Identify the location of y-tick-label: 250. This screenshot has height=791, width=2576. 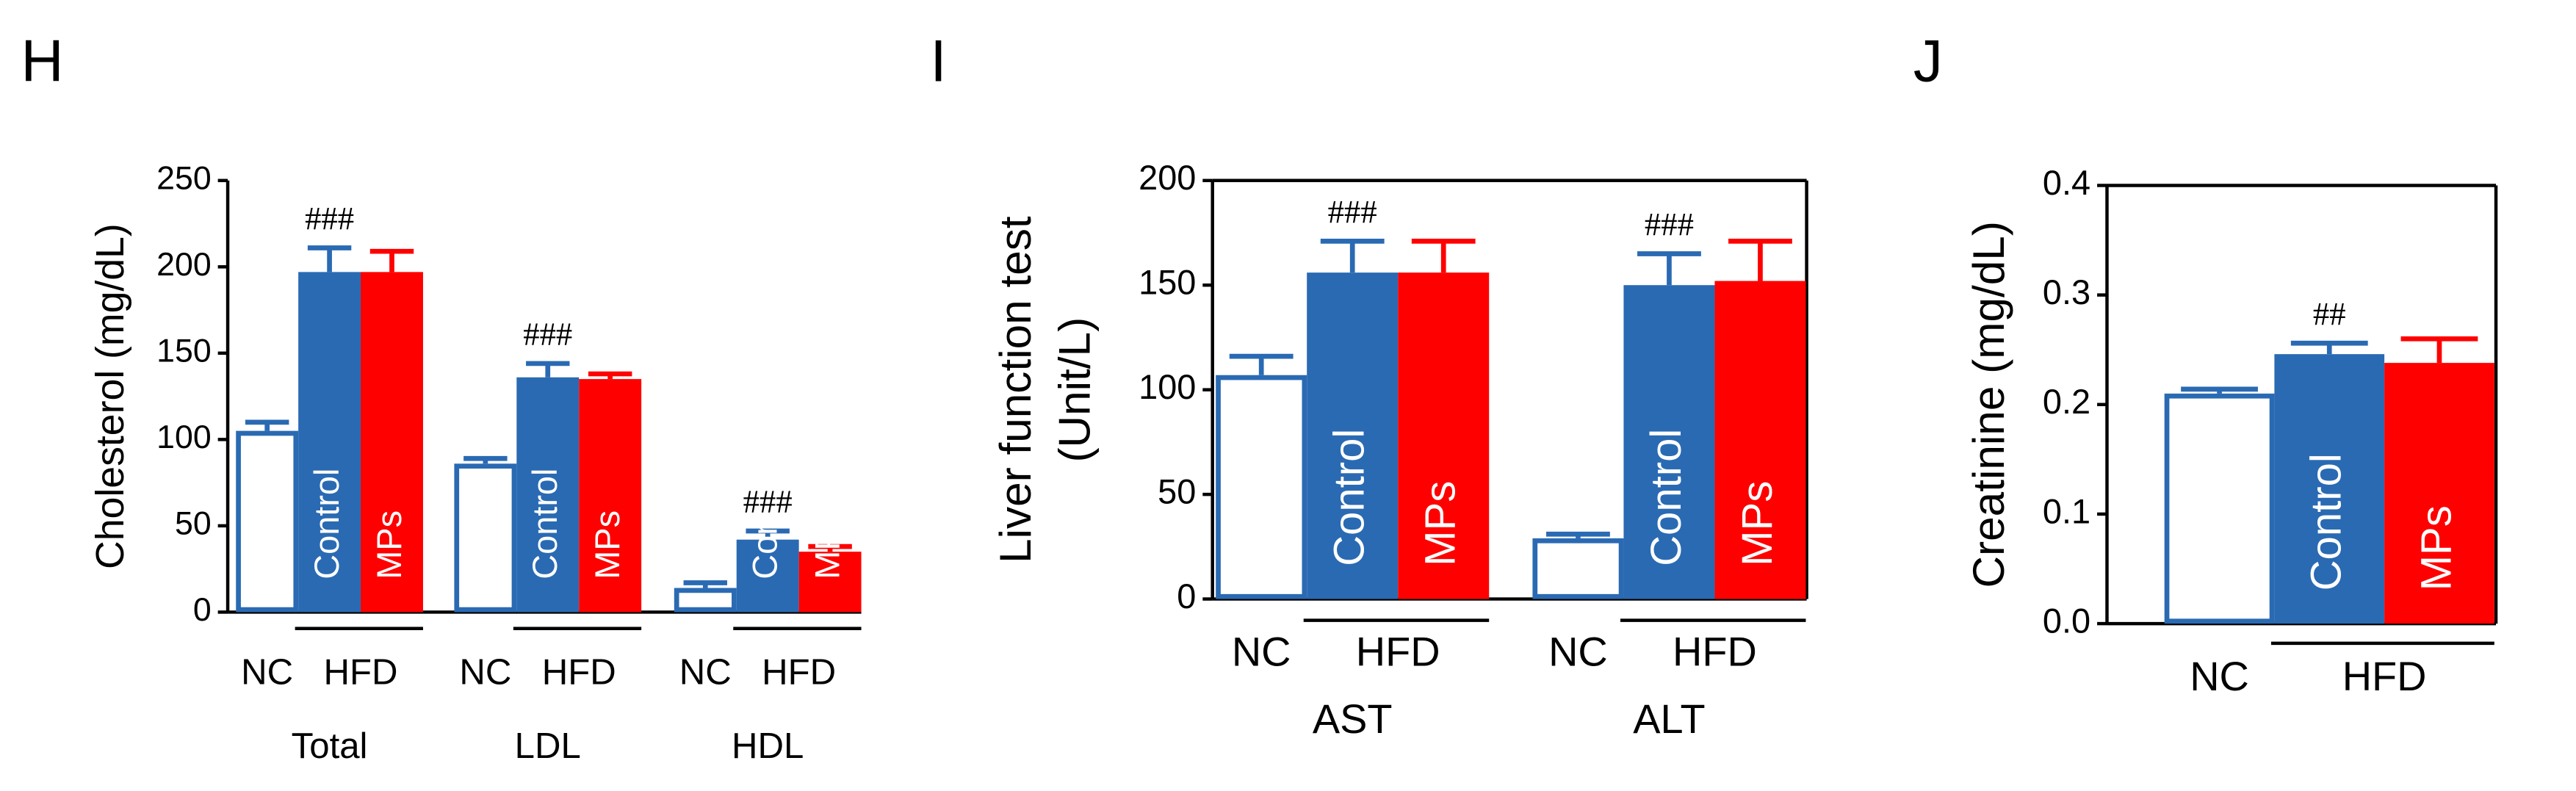
(184, 179).